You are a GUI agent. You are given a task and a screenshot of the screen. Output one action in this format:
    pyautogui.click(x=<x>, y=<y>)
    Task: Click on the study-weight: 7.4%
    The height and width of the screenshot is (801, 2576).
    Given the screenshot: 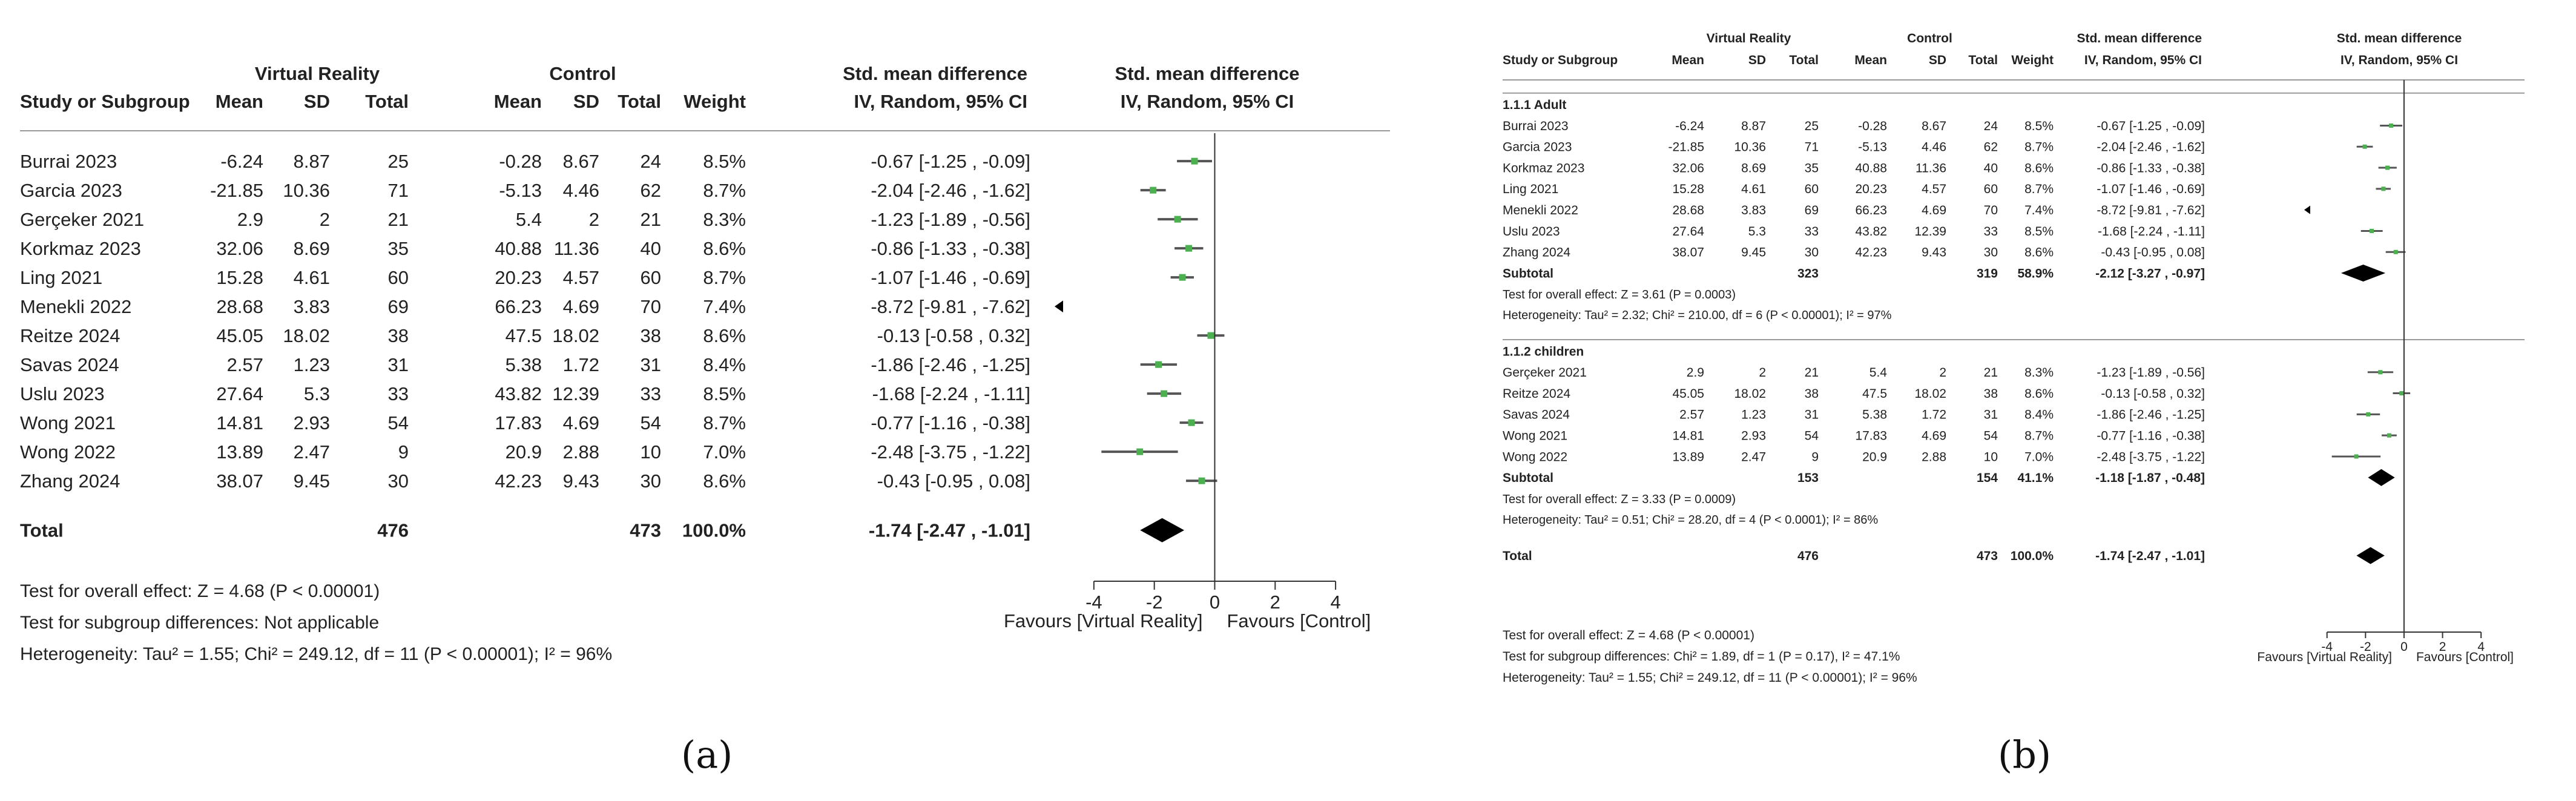 What is the action you would take?
    pyautogui.click(x=2039, y=210)
    